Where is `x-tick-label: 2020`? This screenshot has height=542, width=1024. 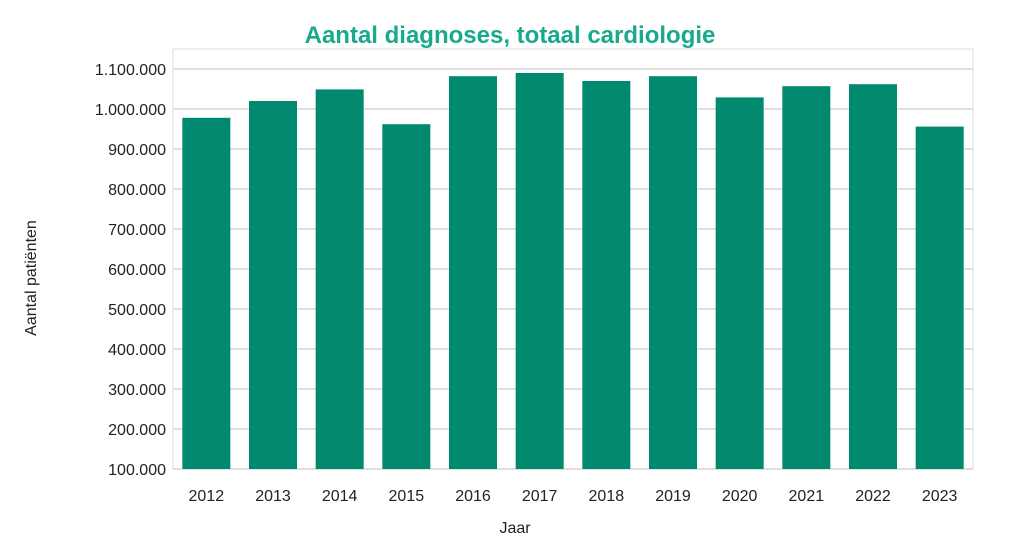 x-tick-label: 2020 is located at coordinates (740, 496).